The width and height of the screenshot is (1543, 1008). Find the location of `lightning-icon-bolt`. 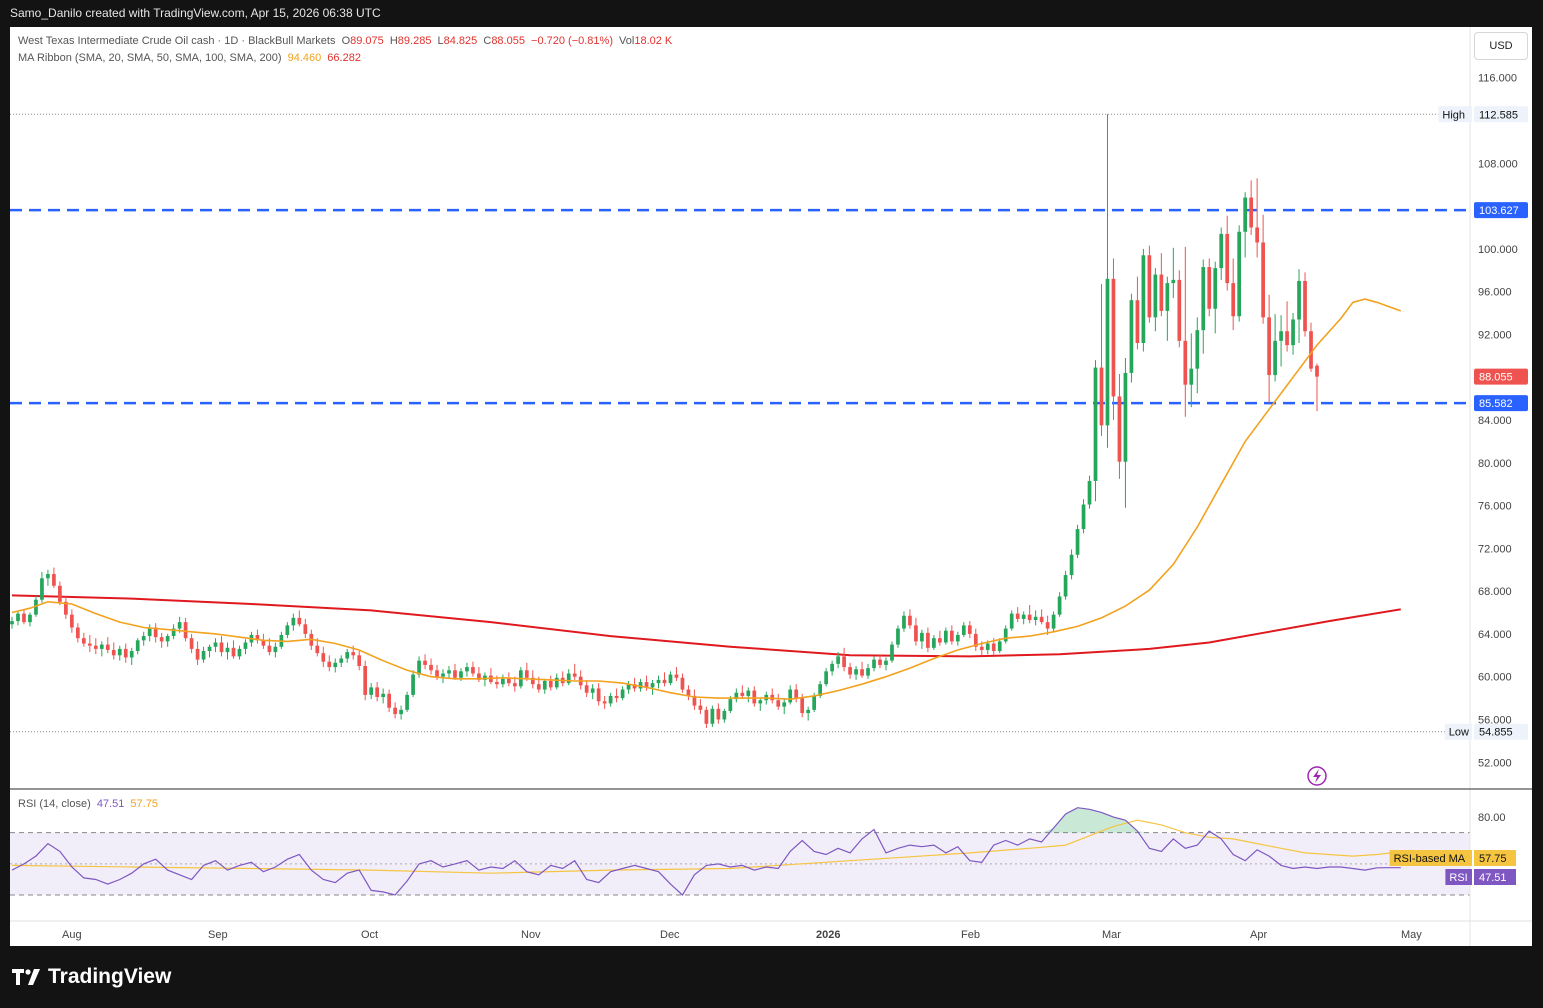

lightning-icon-bolt is located at coordinates (1317, 776).